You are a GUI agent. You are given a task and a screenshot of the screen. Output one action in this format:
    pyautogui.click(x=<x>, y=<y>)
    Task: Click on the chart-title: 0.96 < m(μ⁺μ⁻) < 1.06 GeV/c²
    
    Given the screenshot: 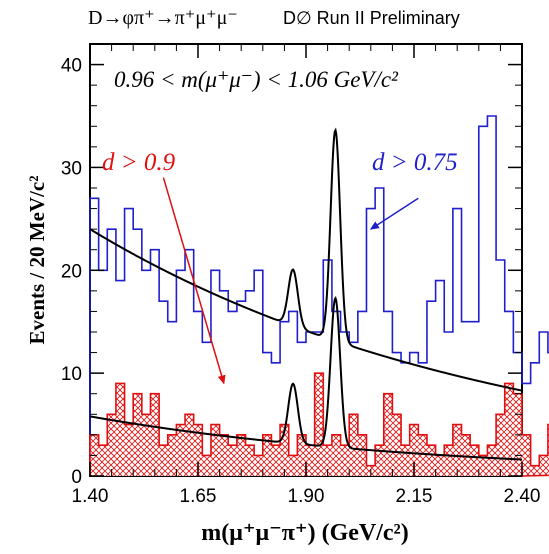 What is the action you would take?
    pyautogui.click(x=256, y=79)
    